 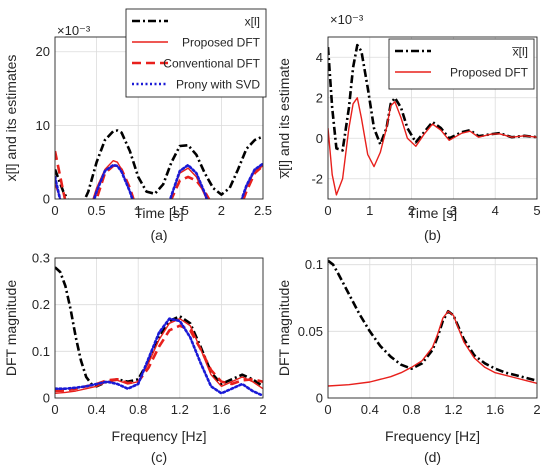 What do you see at coordinates (218, 85) in the screenshot?
I see `legend-label: Prony with SVD` at bounding box center [218, 85].